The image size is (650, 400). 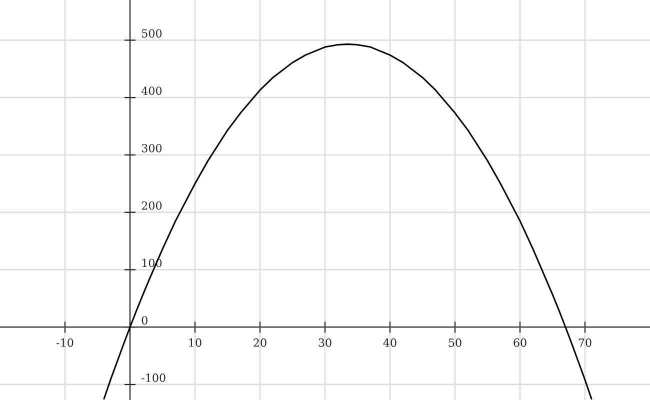 What do you see at coordinates (389, 342) in the screenshot?
I see `x-tick-label: 40` at bounding box center [389, 342].